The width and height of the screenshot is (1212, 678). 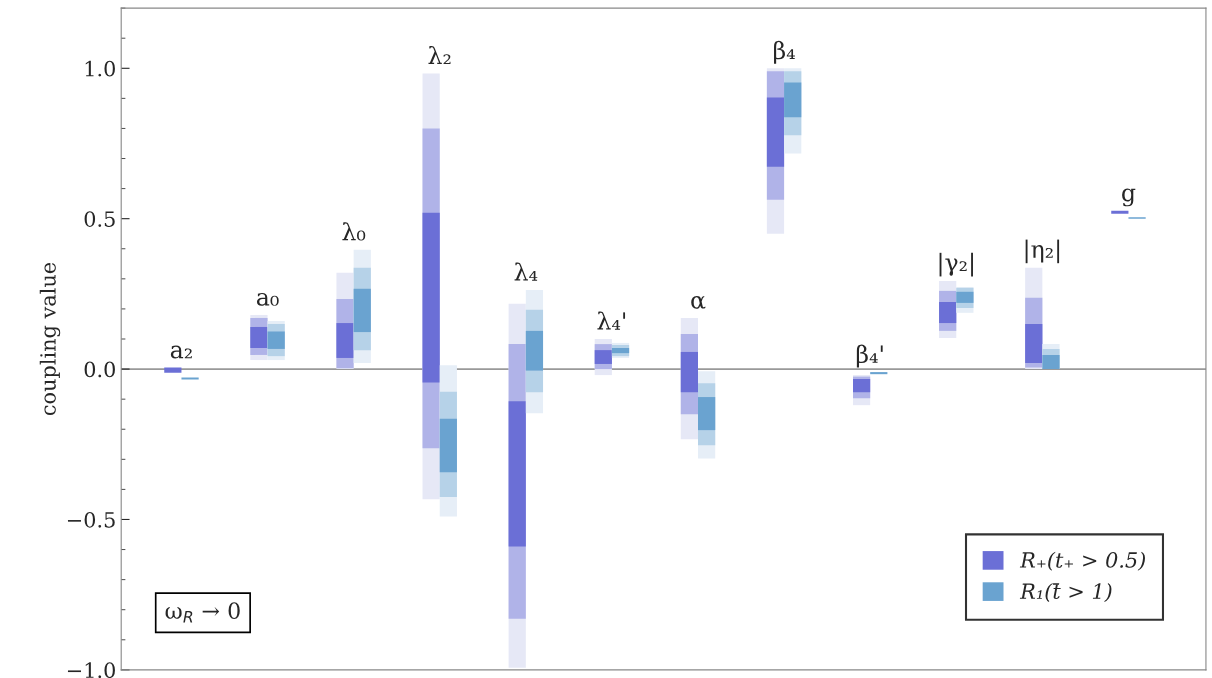 I want to click on x-tick-label: g, so click(x=1129, y=197).